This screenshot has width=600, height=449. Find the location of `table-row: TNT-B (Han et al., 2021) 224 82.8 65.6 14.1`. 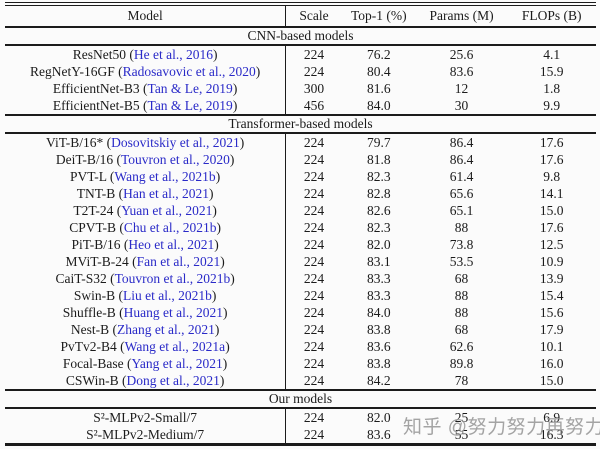

table-row: TNT-B (Han et al., 2021) 224 82.8 65.6 14.1 is located at coordinates (300, 193).